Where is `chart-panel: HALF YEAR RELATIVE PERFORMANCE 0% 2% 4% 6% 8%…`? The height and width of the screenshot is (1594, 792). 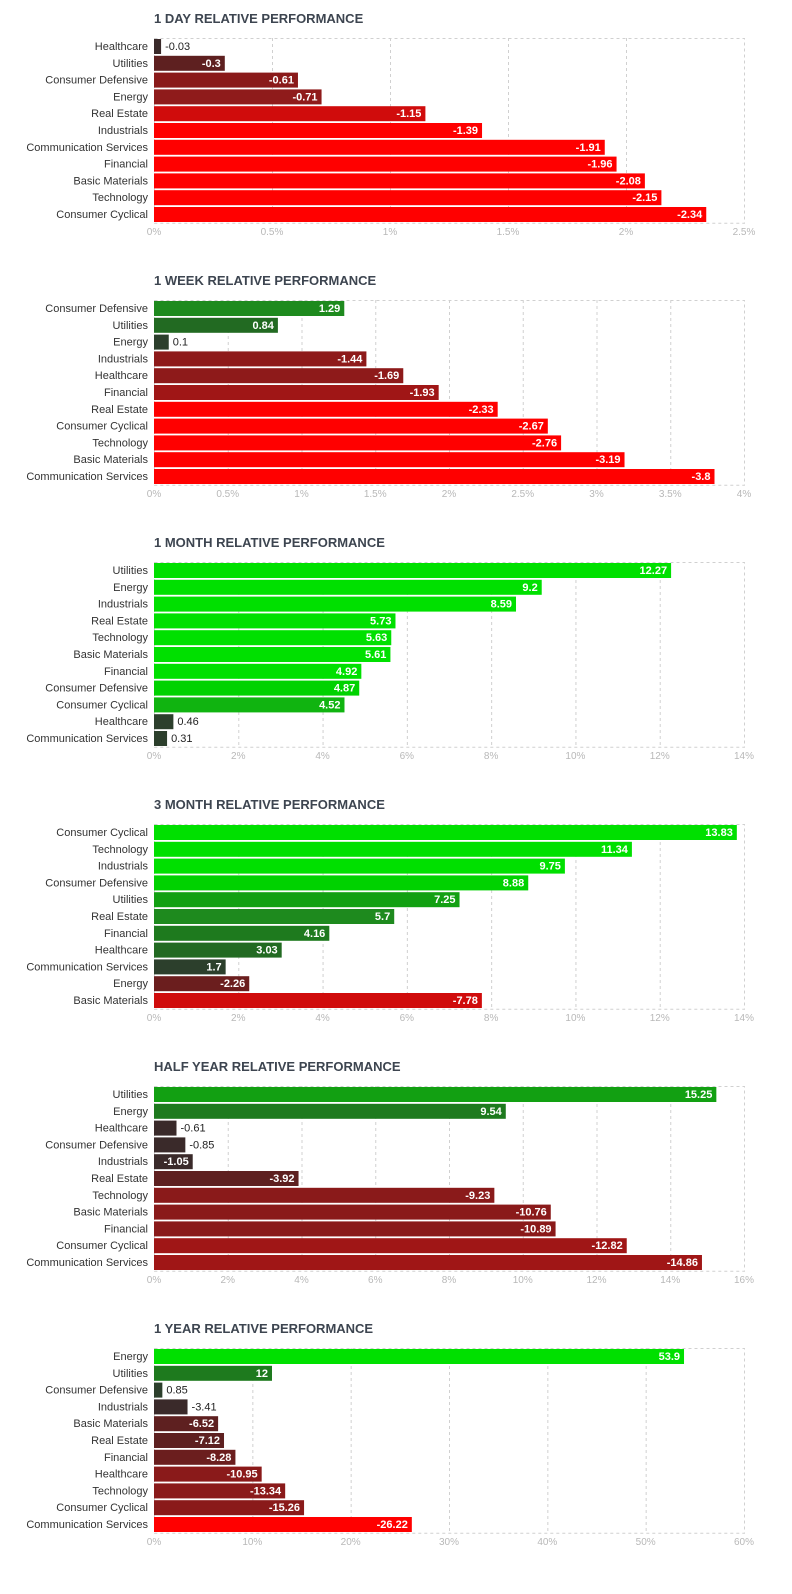
chart-panel: HALF YEAR RELATIVE PERFORMANCE 0% 2% 4% 6% 8%… is located at coordinates (390, 1172).